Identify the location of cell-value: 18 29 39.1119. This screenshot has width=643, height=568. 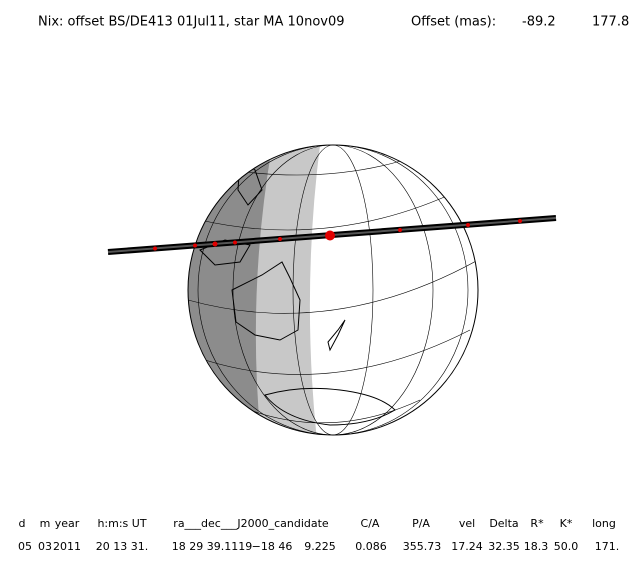
(212, 546).